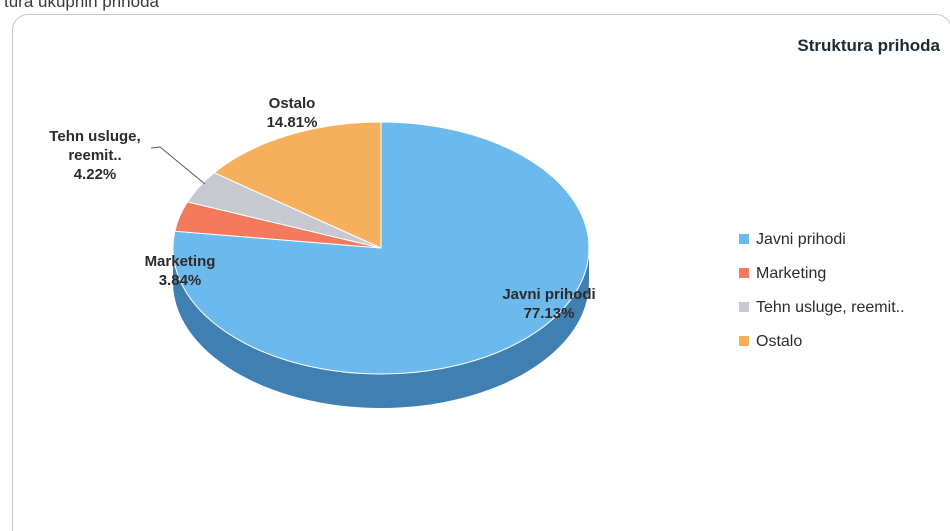  I want to click on pie-leader-lines, so click(178, 165).